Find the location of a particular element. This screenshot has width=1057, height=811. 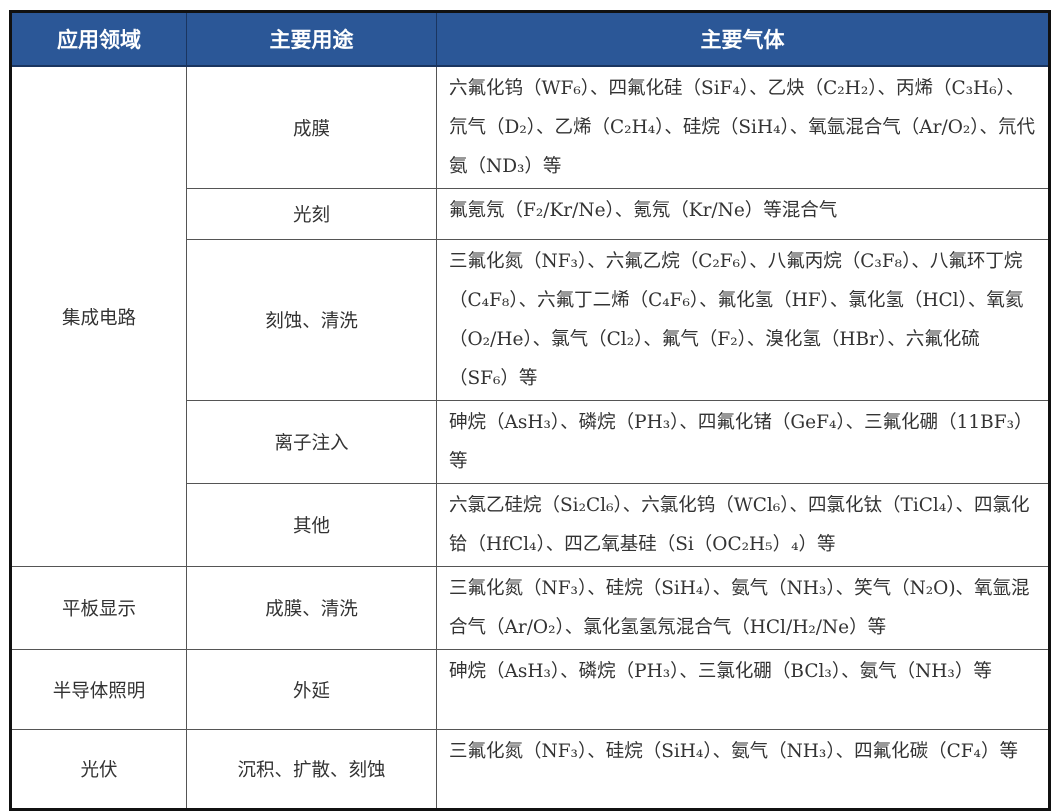

usage-cell: 其他 is located at coordinates (311, 525).